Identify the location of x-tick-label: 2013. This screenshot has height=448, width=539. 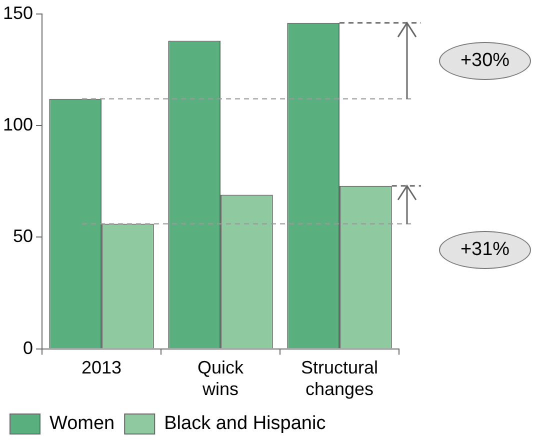
(102, 368).